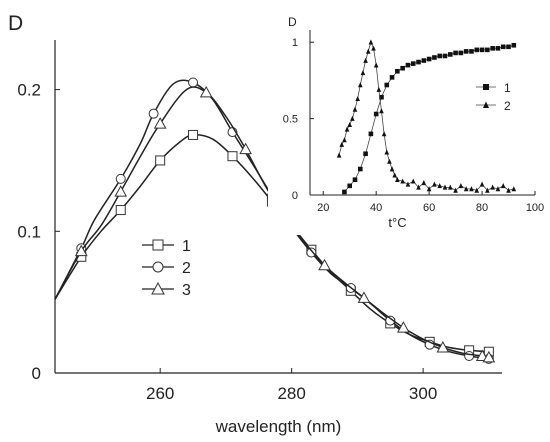  I want to click on main-legend-item: 2, so click(166, 268).